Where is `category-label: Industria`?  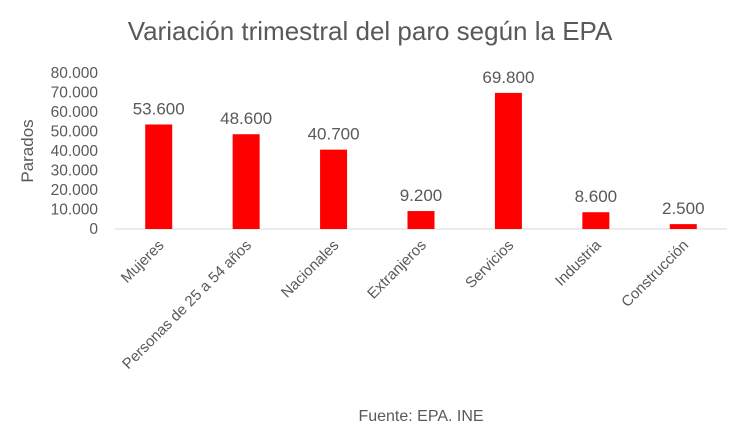 category-label: Industria is located at coordinates (578, 262).